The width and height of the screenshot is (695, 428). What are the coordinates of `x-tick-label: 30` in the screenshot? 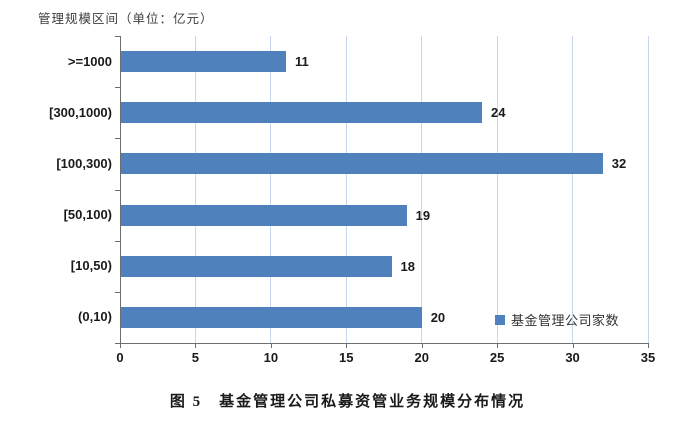 It's located at (572, 357).